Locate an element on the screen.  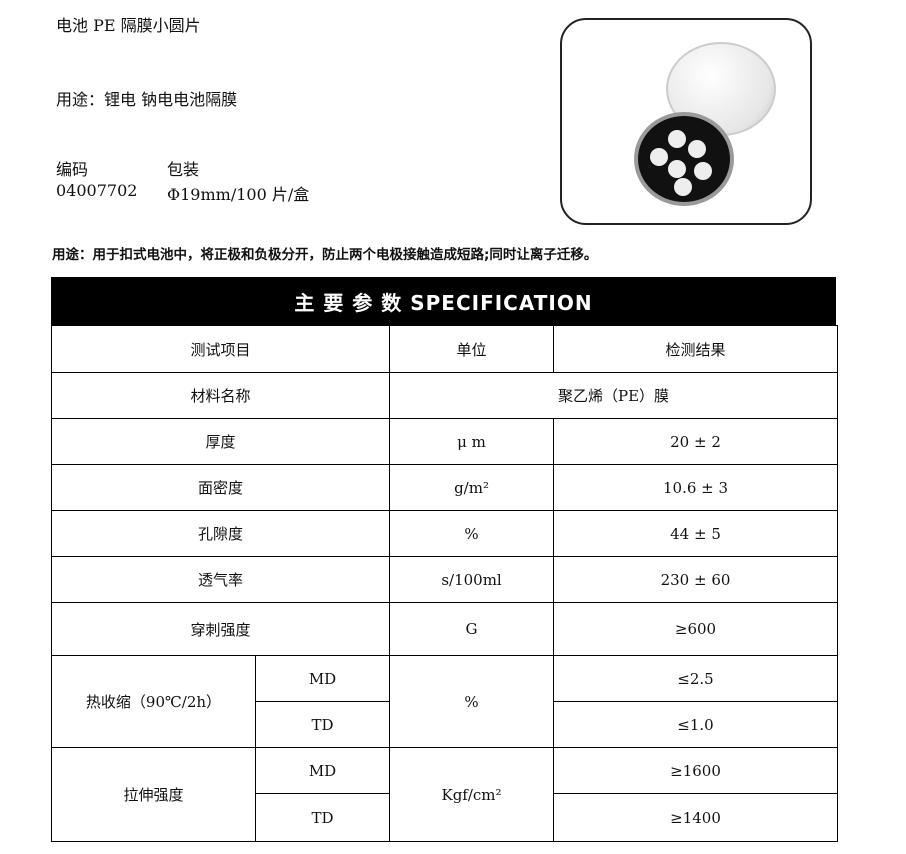
result-cell: ≥1600 is located at coordinates (696, 770).